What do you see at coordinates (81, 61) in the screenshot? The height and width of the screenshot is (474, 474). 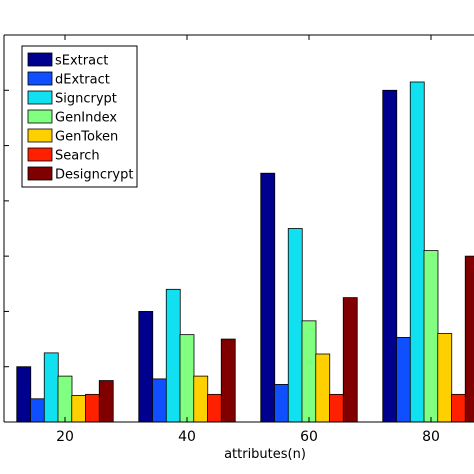 I see `legend-label-sExtract: sExtract` at bounding box center [81, 61].